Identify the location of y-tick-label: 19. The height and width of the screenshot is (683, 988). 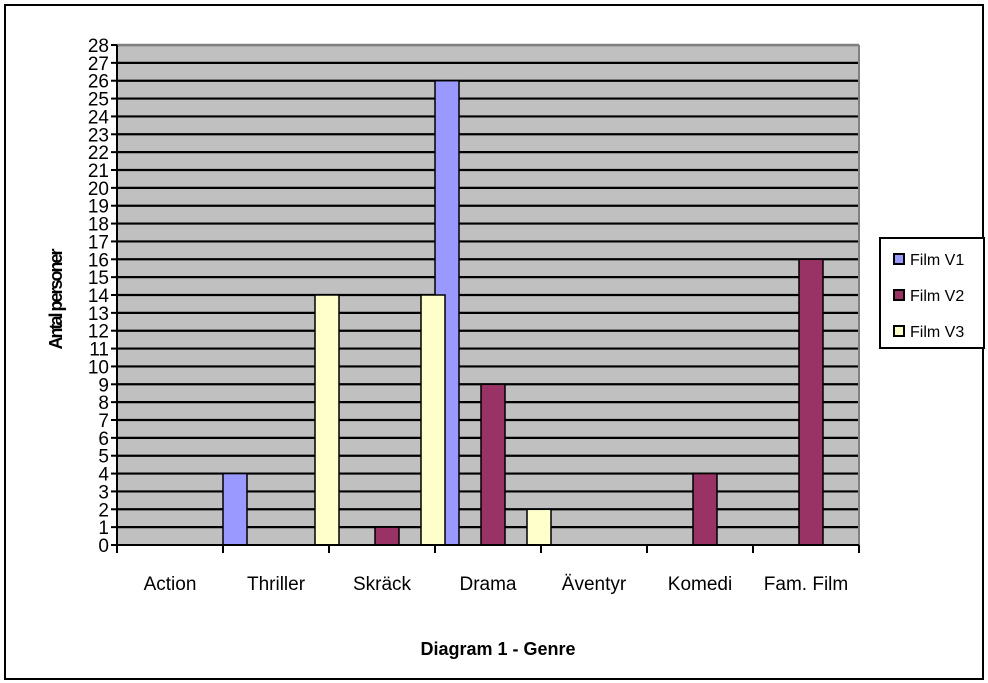
(98, 207).